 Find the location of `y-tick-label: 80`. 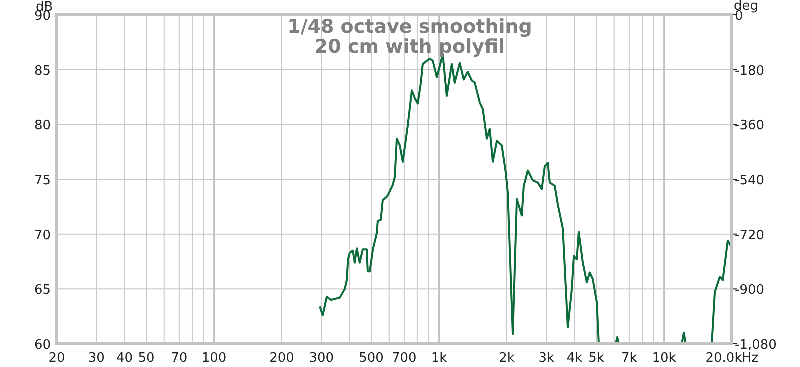

y-tick-label: 80 is located at coordinates (42, 126).